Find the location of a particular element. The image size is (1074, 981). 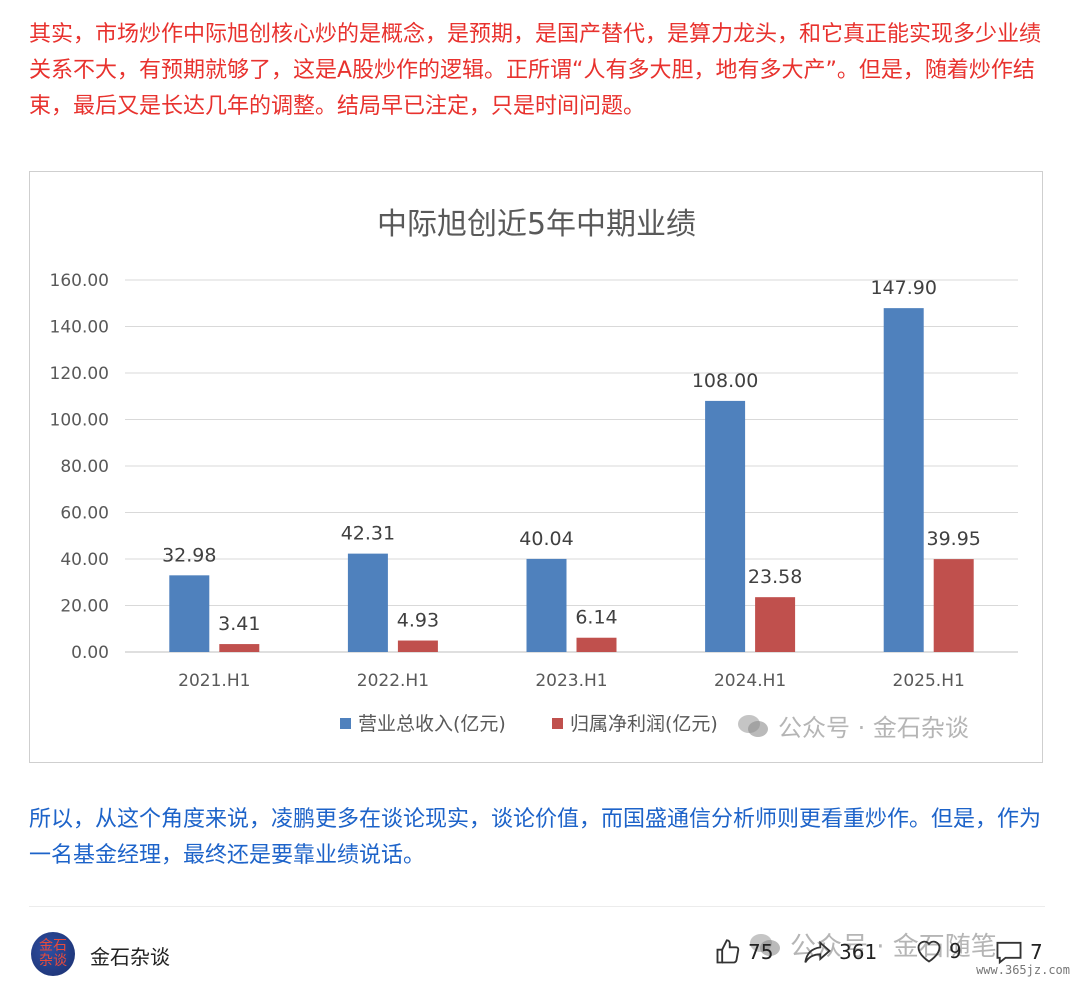

favorite-count: 9 is located at coordinates (955, 951).